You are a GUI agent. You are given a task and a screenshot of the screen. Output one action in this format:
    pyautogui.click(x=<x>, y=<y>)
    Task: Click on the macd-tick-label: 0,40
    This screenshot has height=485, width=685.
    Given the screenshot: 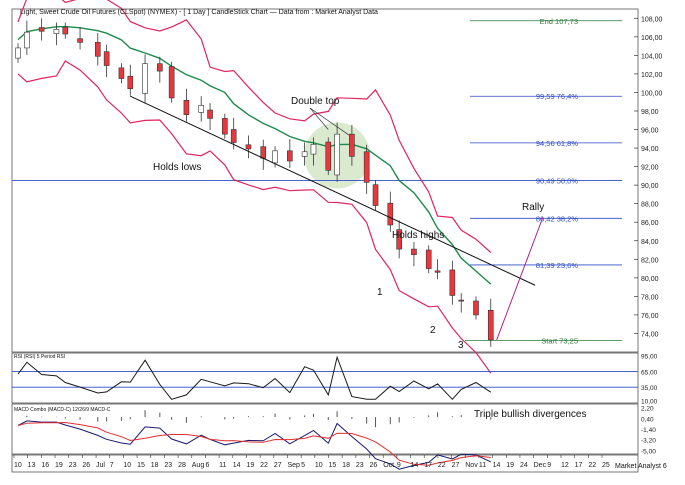 What is the action you would take?
    pyautogui.click(x=647, y=419)
    